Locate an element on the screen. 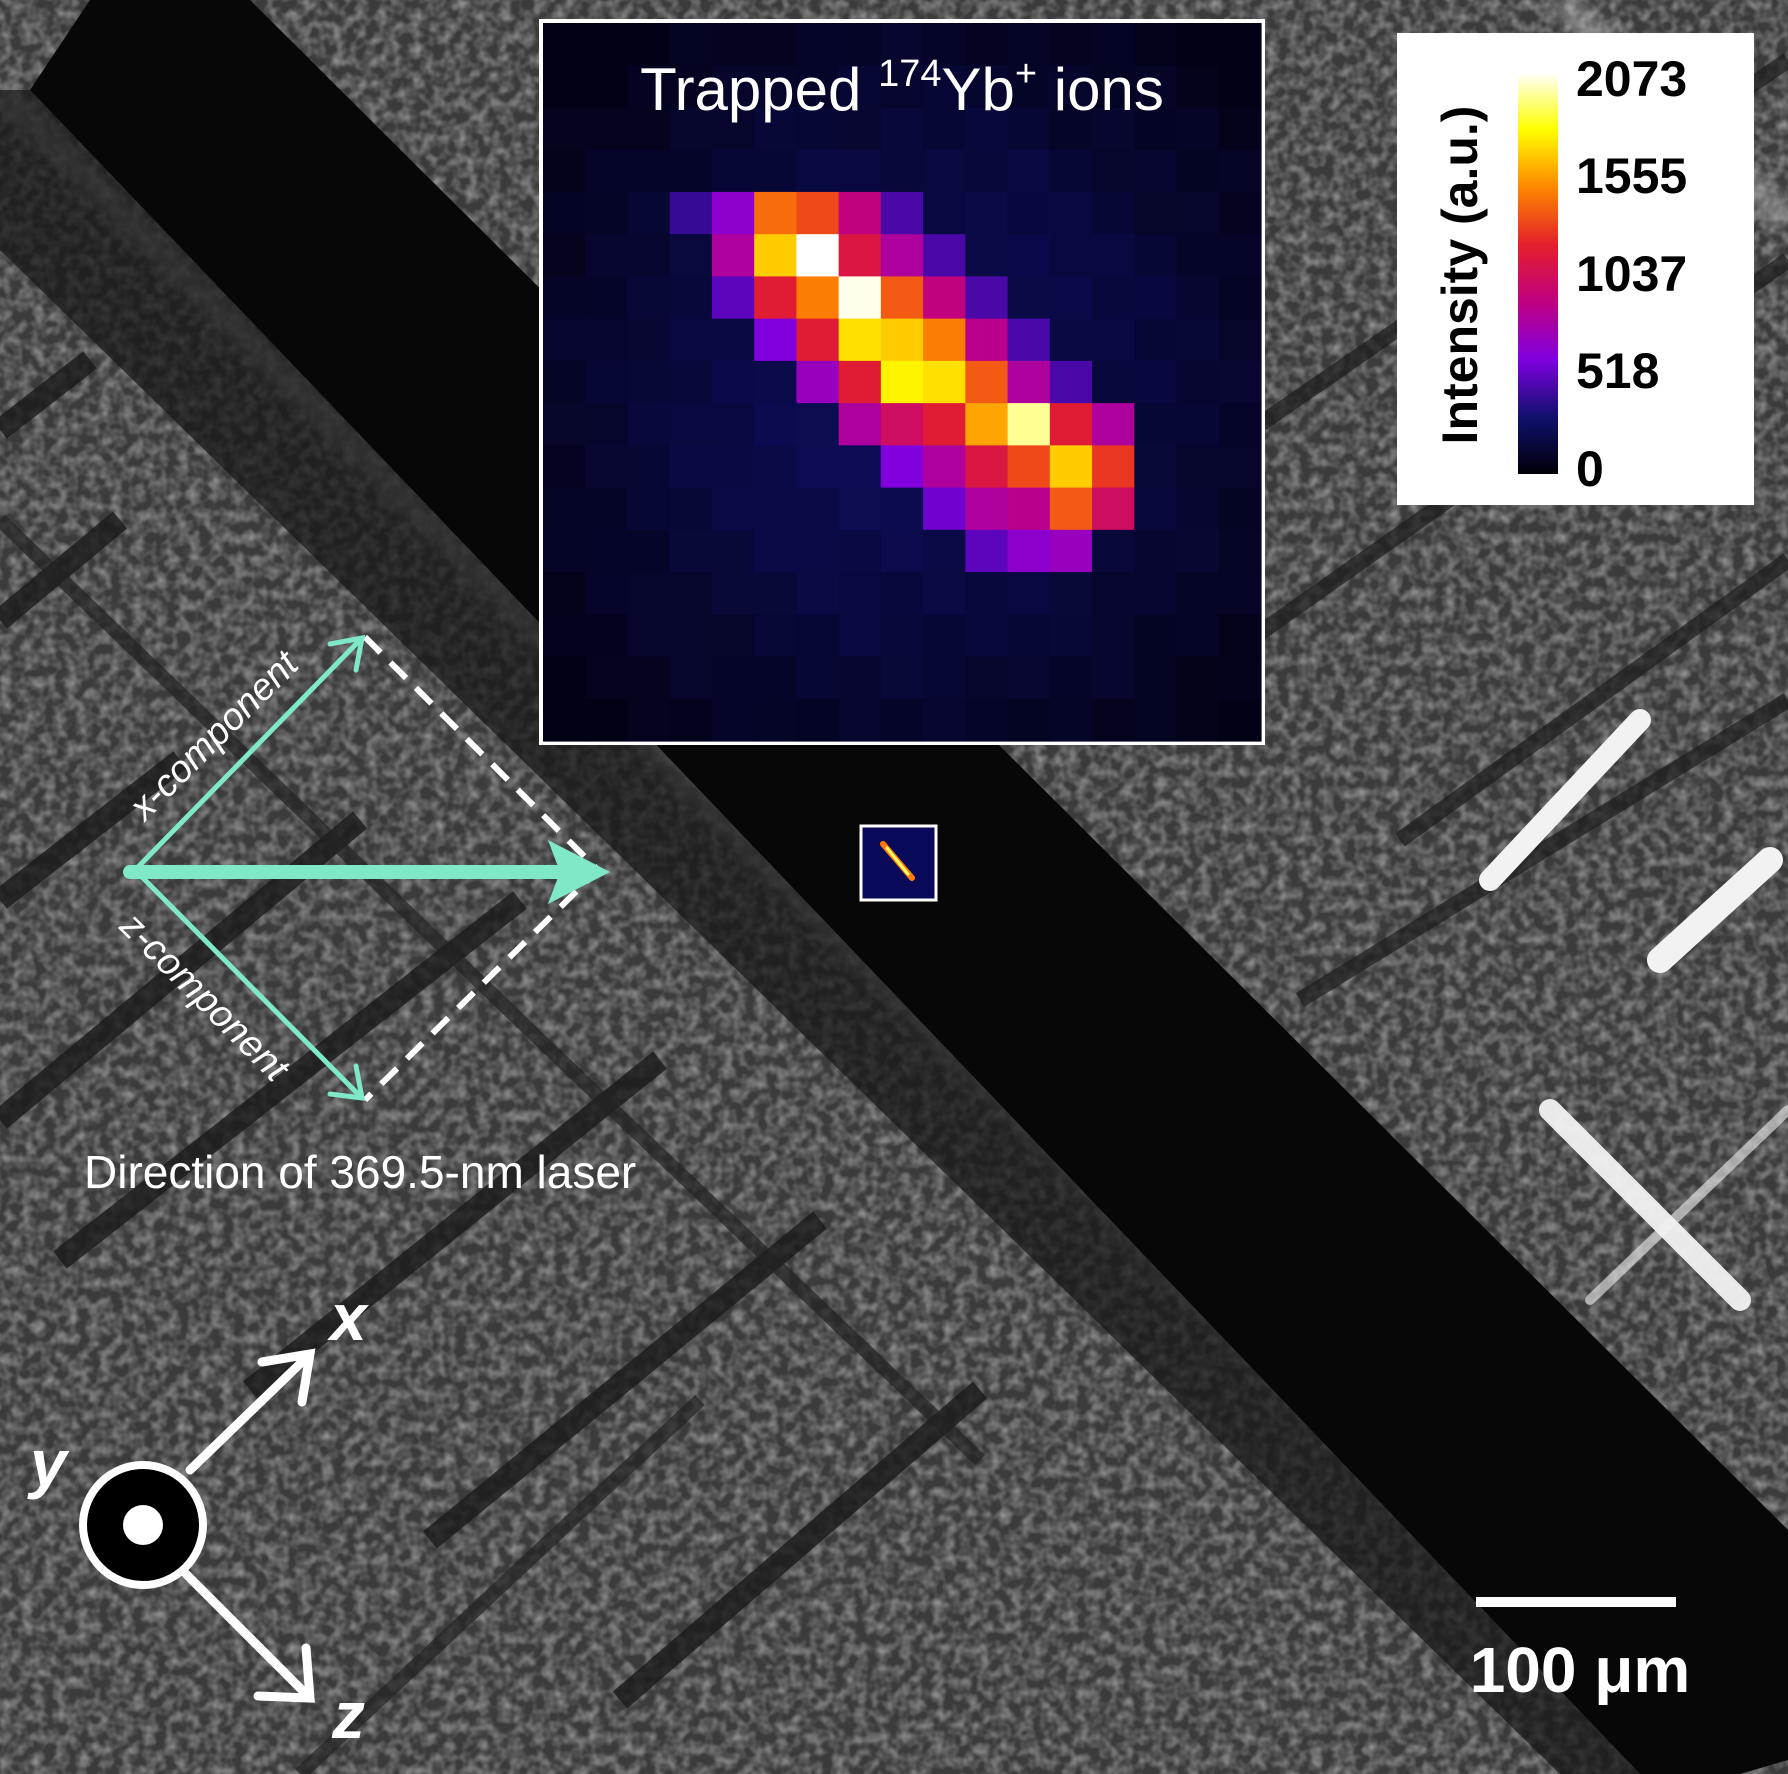  z-axis-arrow-head is located at coordinates (284, 1673).